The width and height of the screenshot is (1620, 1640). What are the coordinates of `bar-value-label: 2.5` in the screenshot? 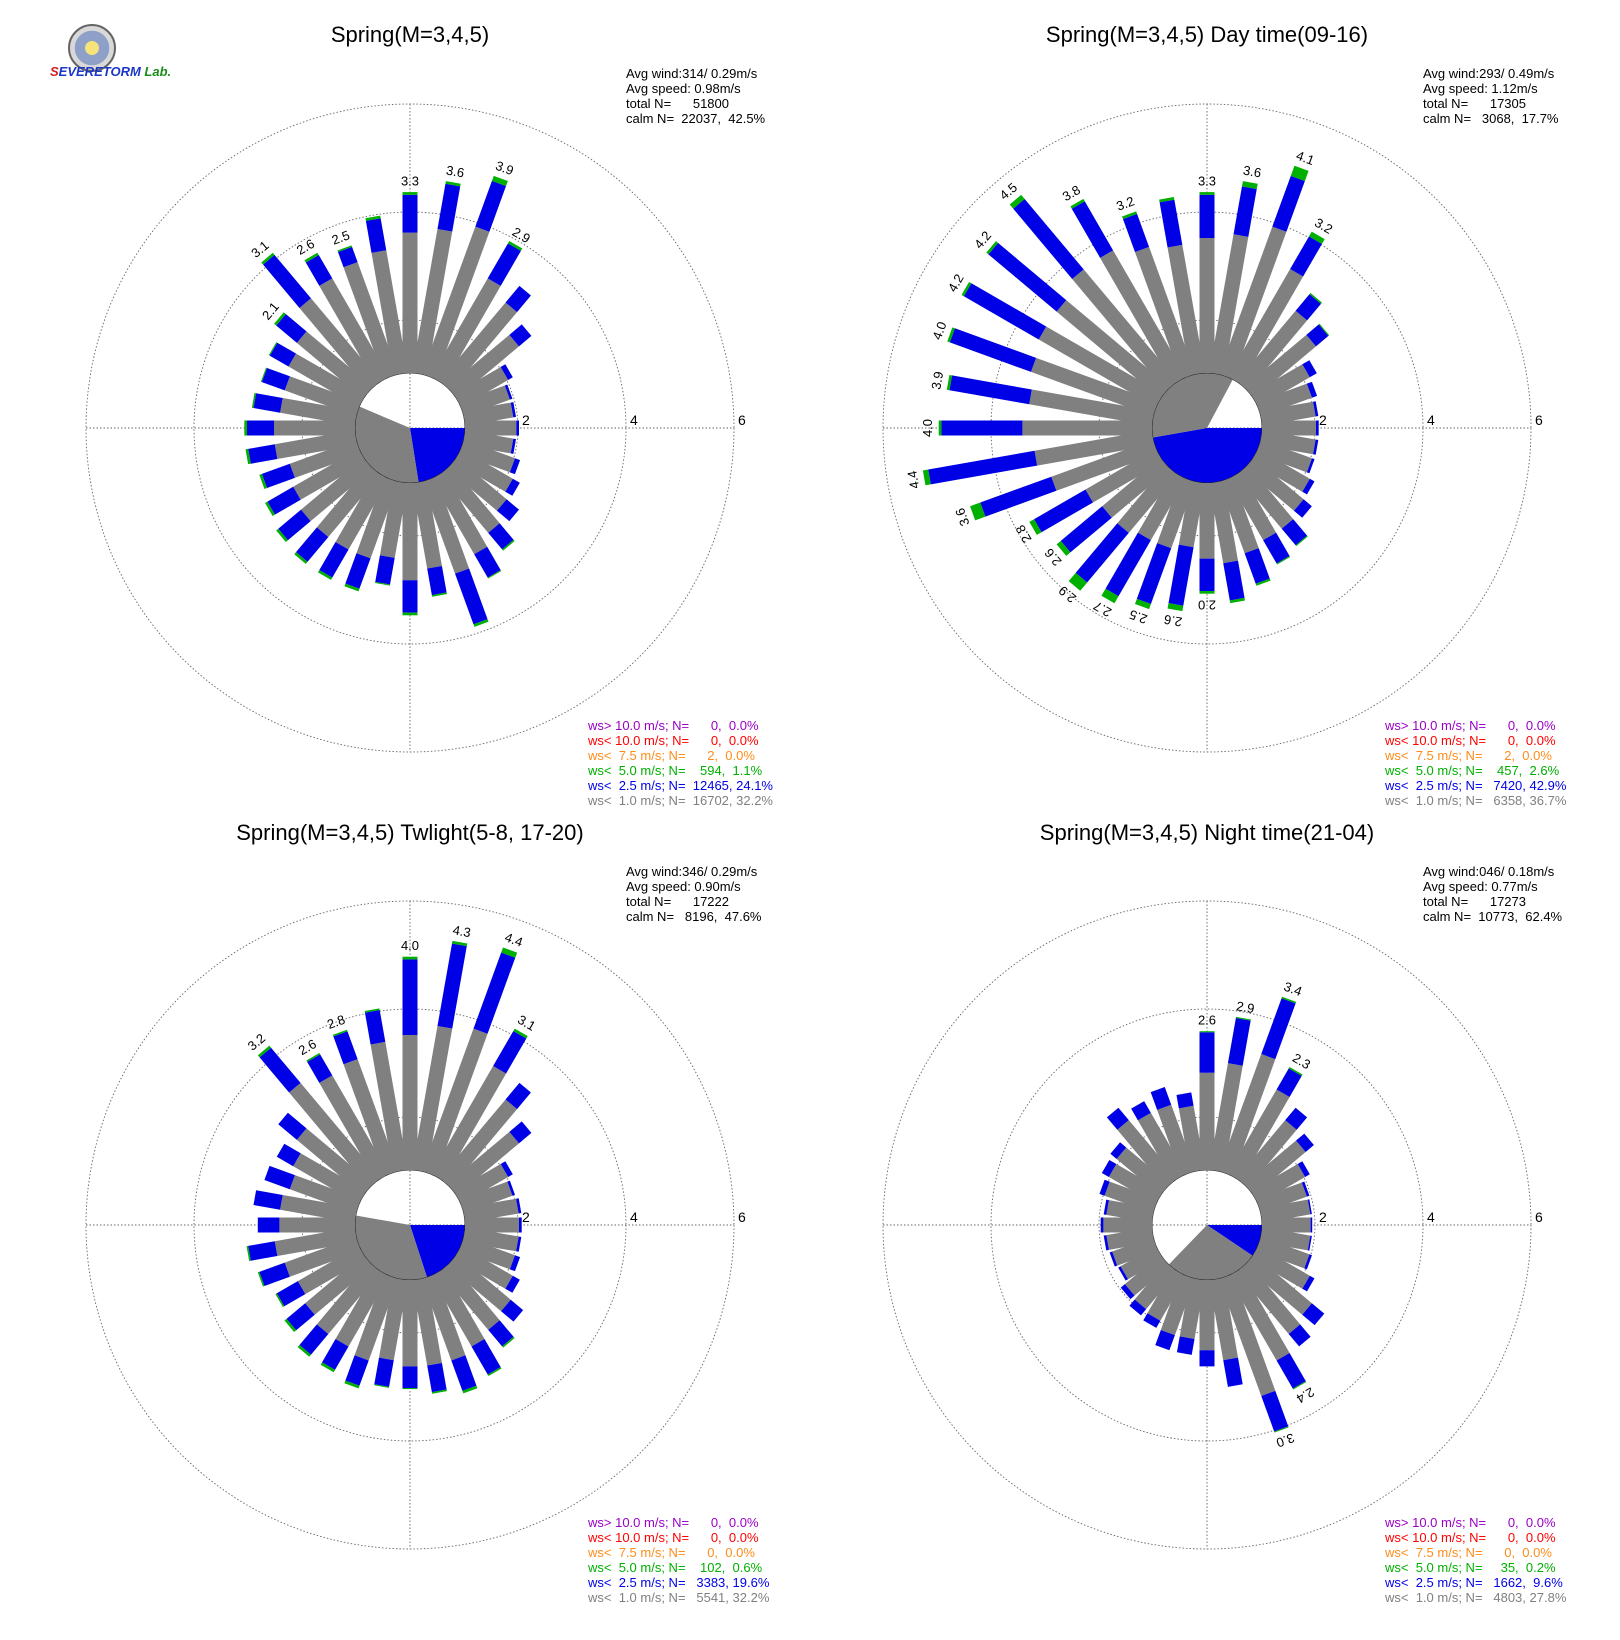 It's located at (341, 237).